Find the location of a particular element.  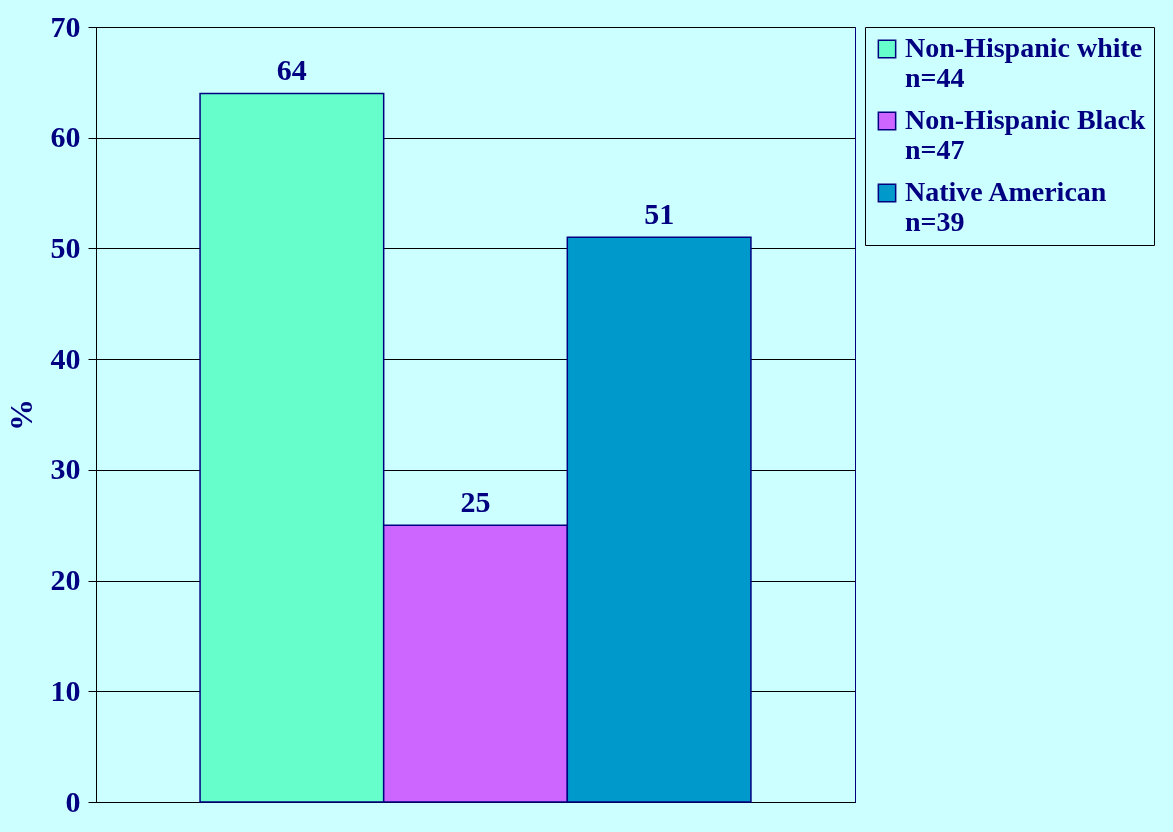

y-tick-label: 30 is located at coordinates (65, 469).